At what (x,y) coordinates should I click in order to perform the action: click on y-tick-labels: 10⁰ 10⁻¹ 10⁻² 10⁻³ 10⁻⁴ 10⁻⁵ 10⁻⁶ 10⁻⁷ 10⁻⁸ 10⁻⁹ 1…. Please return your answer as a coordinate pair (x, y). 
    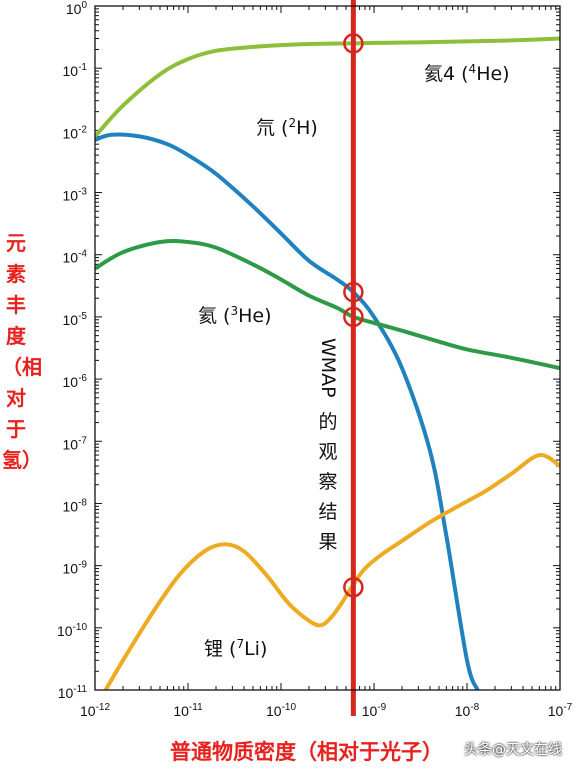
    Looking at the image, I should click on (72, 350).